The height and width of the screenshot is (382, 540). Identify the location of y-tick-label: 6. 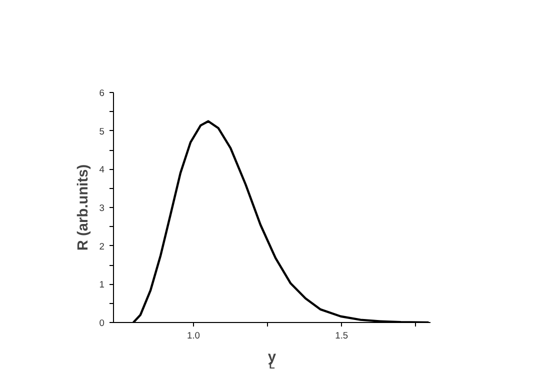
(102, 93).